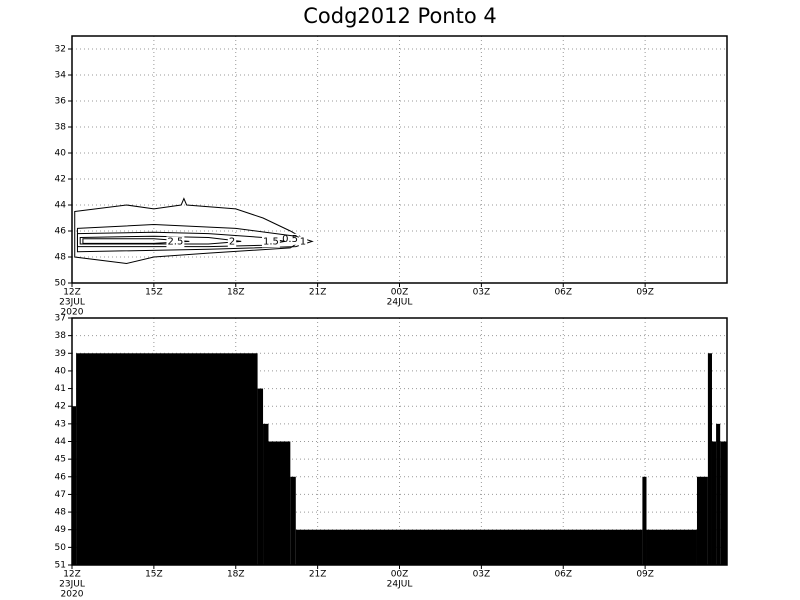 This screenshot has width=800, height=600. What do you see at coordinates (60, 495) in the screenshot?
I see `y-tick-label: 47` at bounding box center [60, 495].